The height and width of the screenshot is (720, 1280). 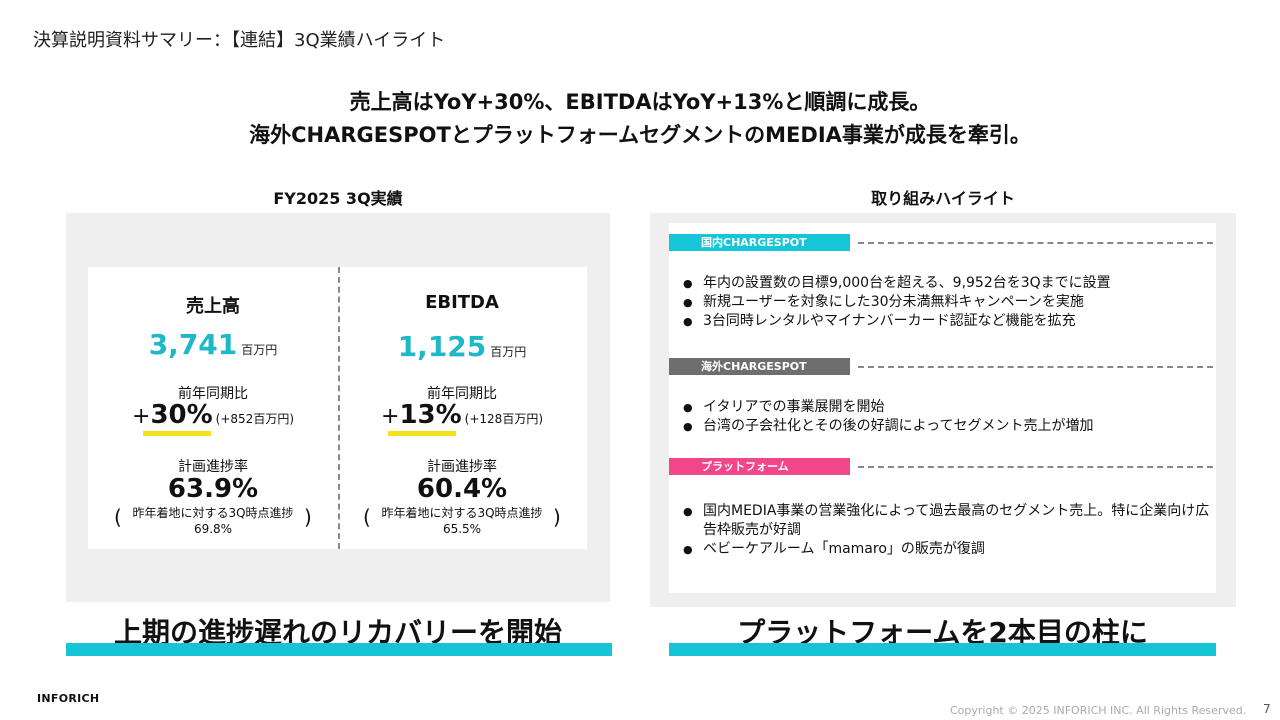 What do you see at coordinates (68, 698) in the screenshot?
I see `inforich-logo: INFORICH` at bounding box center [68, 698].